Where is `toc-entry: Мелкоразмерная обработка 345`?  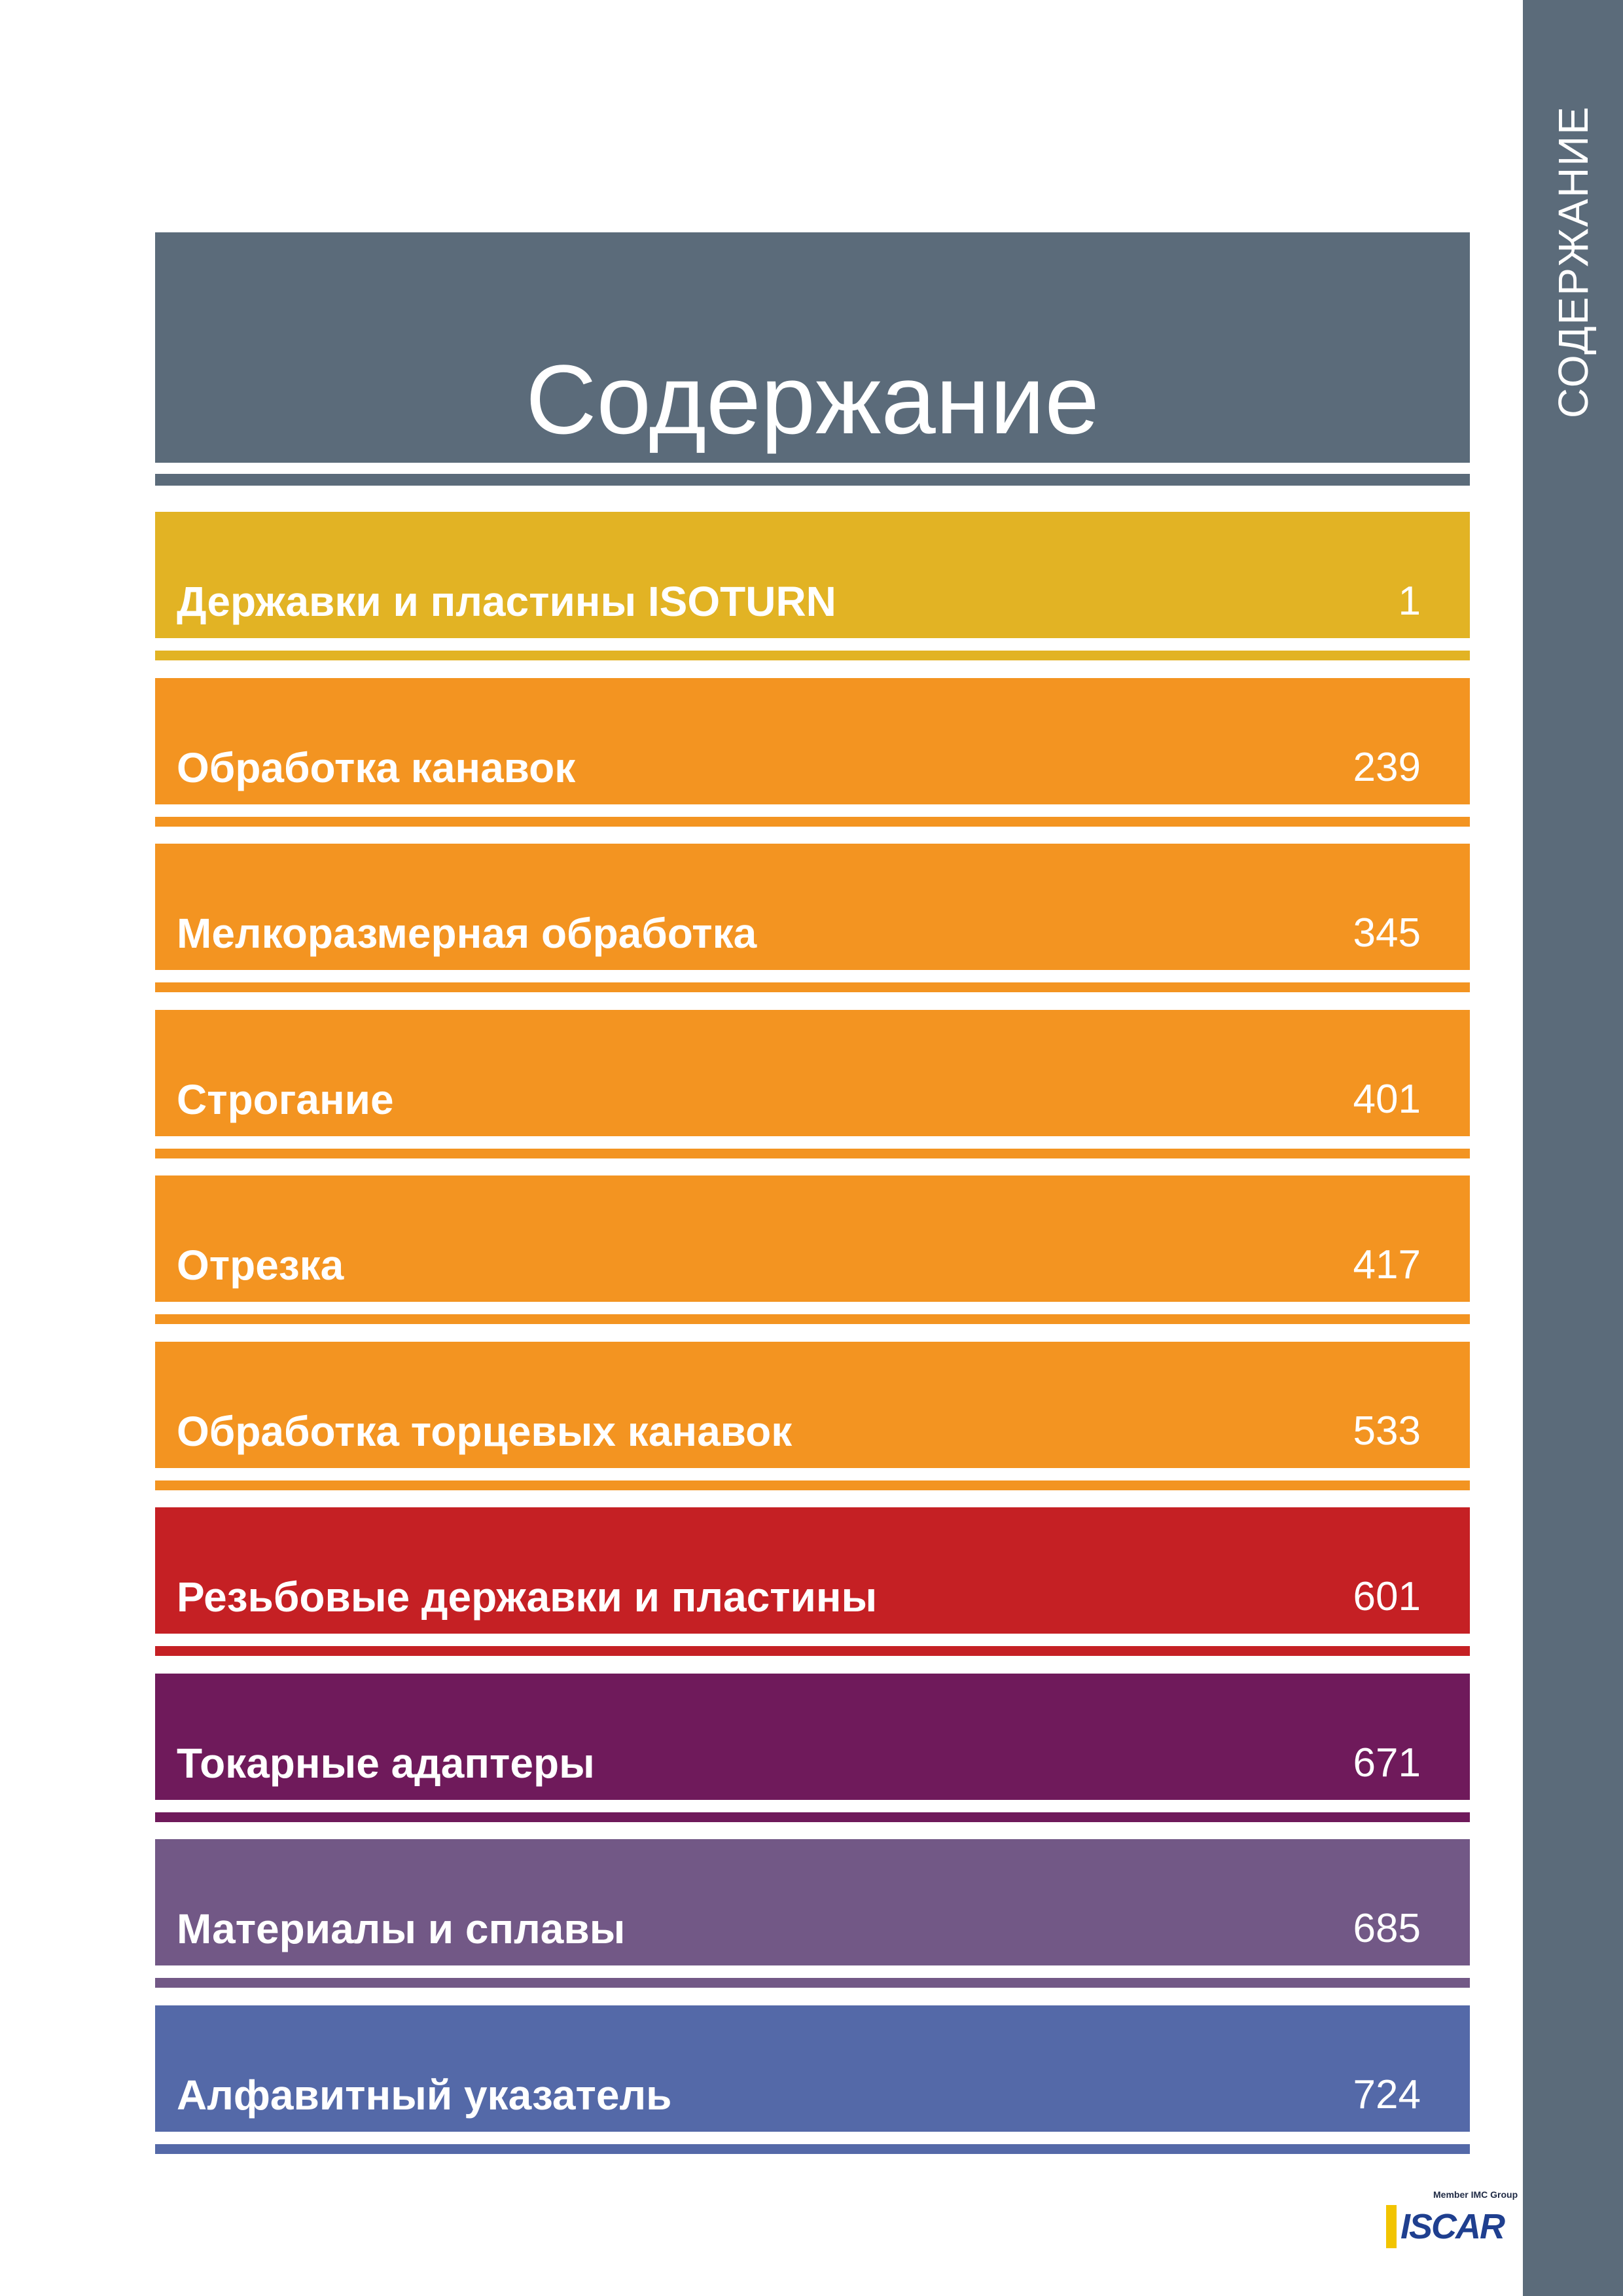
toc-entry: Мелкоразмерная обработка 345 is located at coordinates (813, 921).